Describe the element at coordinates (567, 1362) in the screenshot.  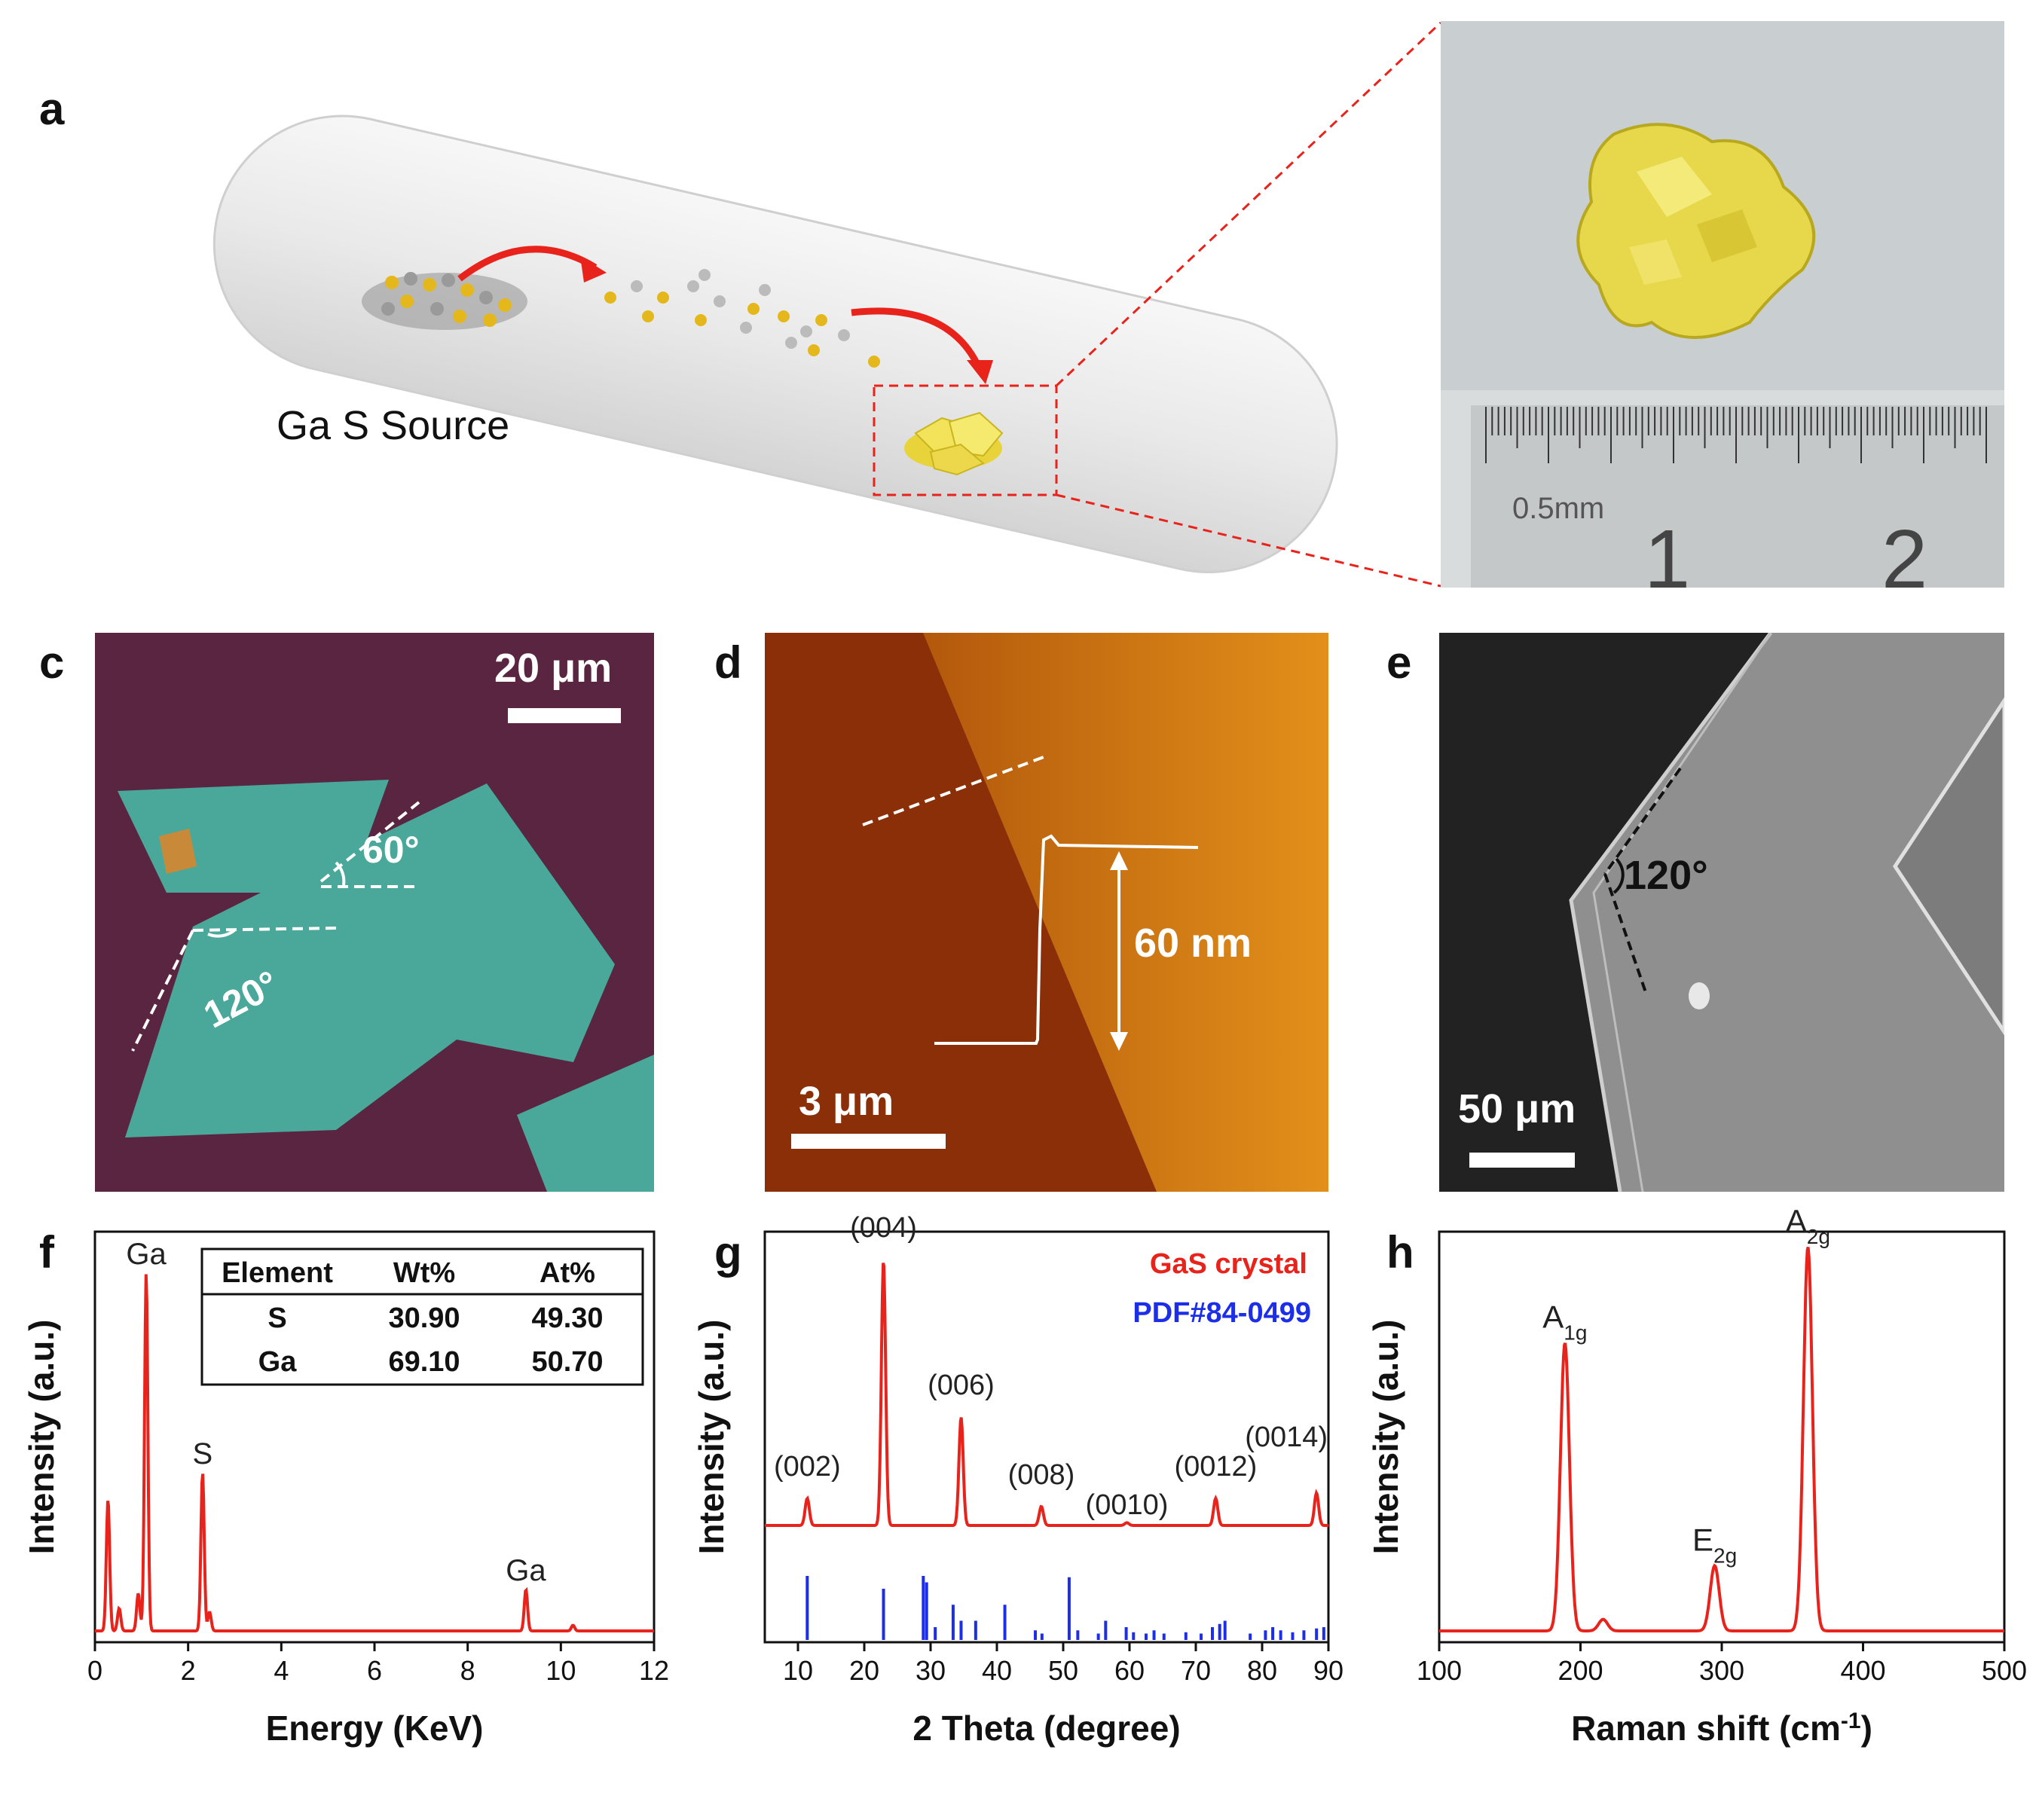
I see `chart-f-table-cell: 50.70` at that location.